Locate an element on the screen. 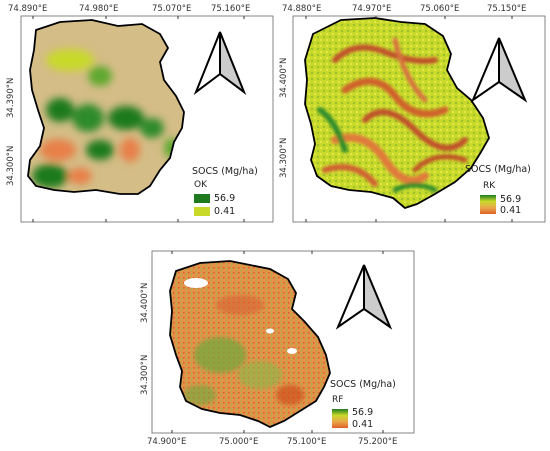 The width and height of the screenshot is (550, 451). legend-max-rf: 56.9 is located at coordinates (363, 412).